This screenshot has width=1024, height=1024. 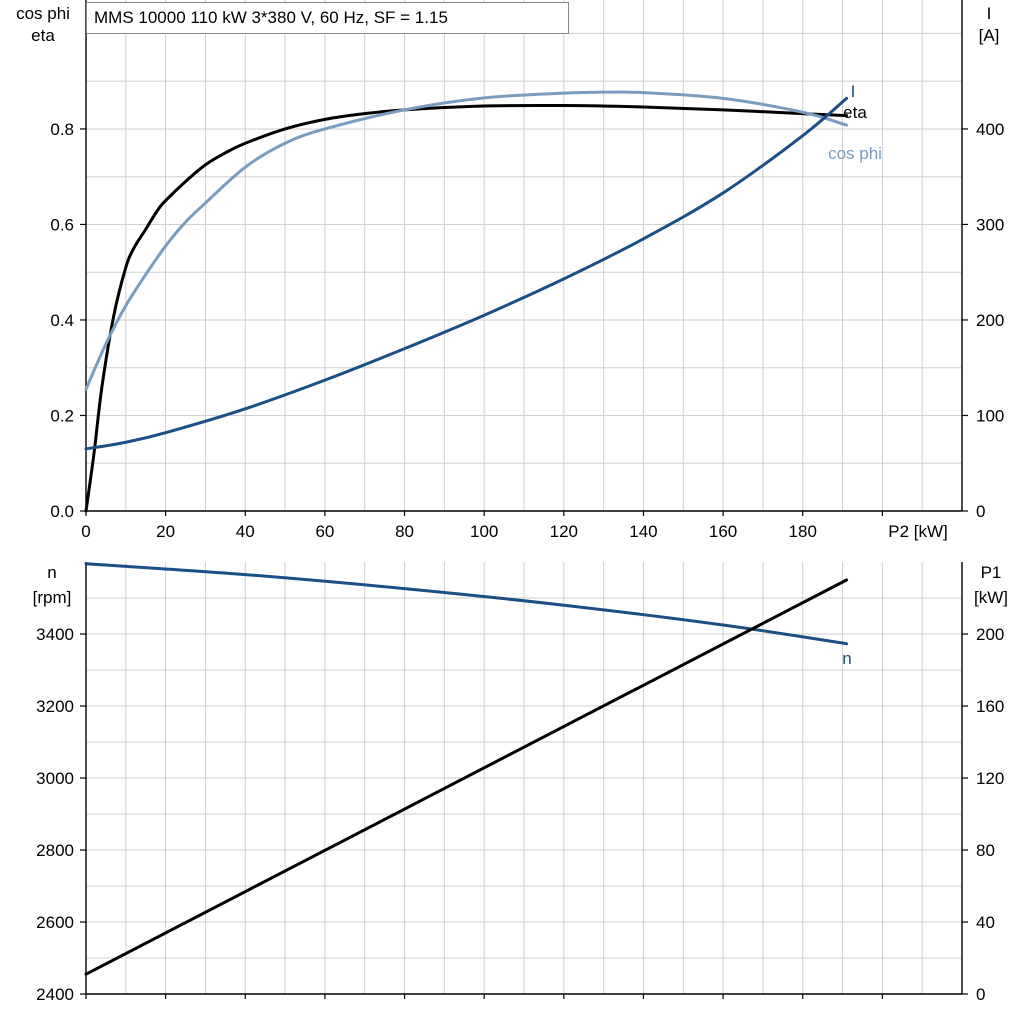 I want to click on right-tick-label: 300, so click(x=990, y=224).